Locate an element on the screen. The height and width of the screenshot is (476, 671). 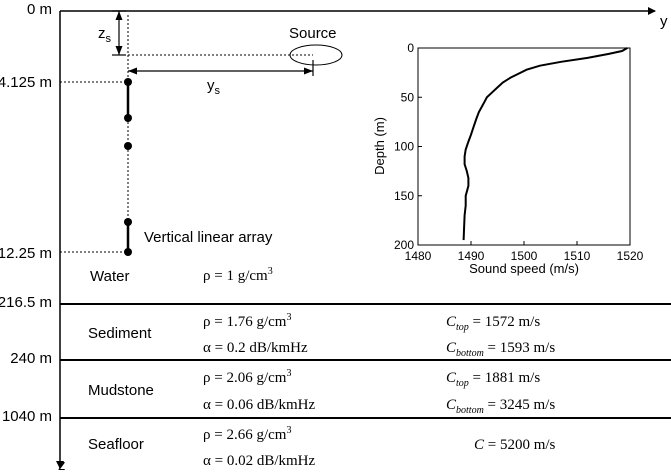
seafloor-sound-speed: C = 5200 m/s is located at coordinates (515, 445).